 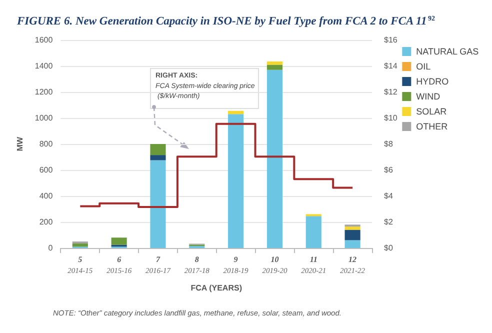 What do you see at coordinates (447, 51) in the screenshot?
I see `legend-label: NATURAL GAS` at bounding box center [447, 51].